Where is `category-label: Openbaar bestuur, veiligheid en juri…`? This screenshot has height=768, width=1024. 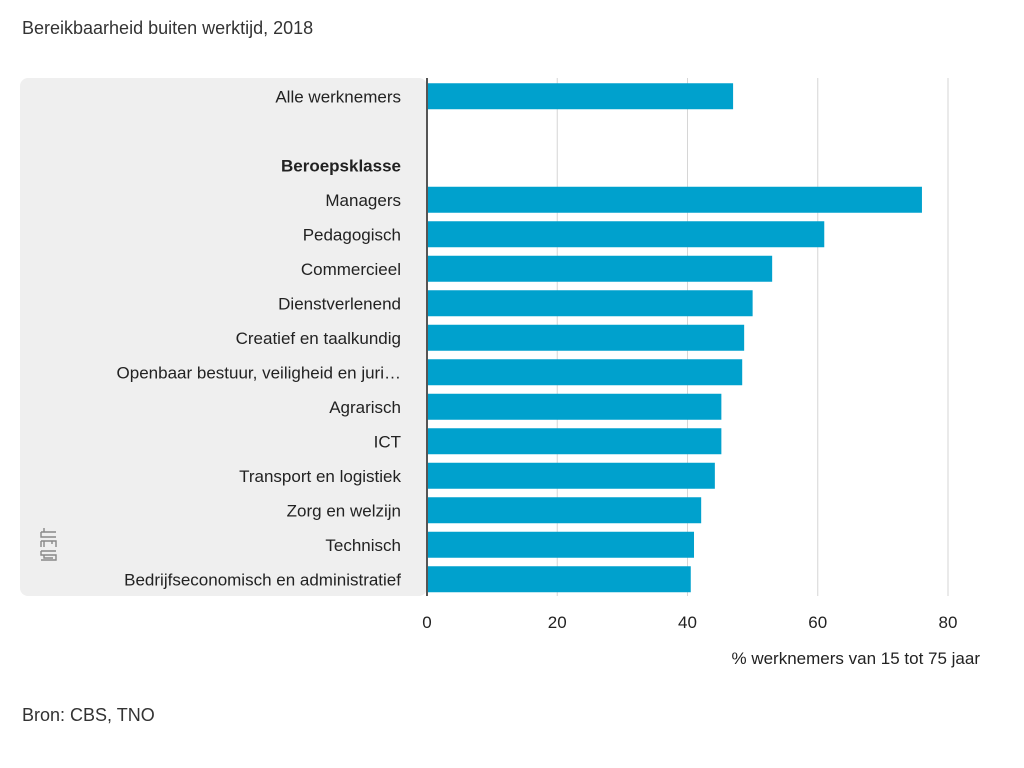 category-label: Openbaar bestuur, veiligheid en juri… is located at coordinates (259, 372).